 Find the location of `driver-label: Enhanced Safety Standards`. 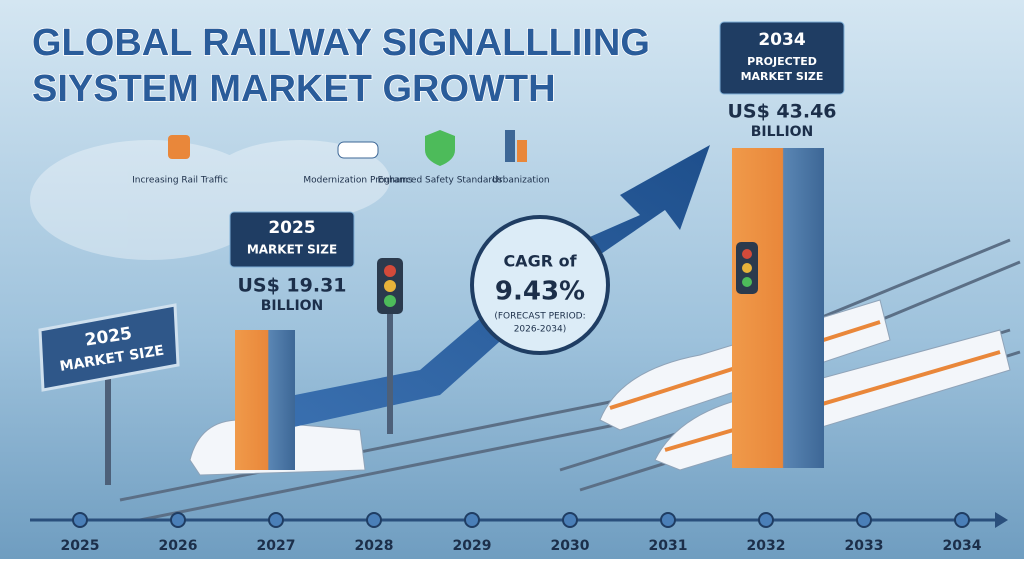

driver-label: Enhanced Safety Standards is located at coordinates (440, 181).